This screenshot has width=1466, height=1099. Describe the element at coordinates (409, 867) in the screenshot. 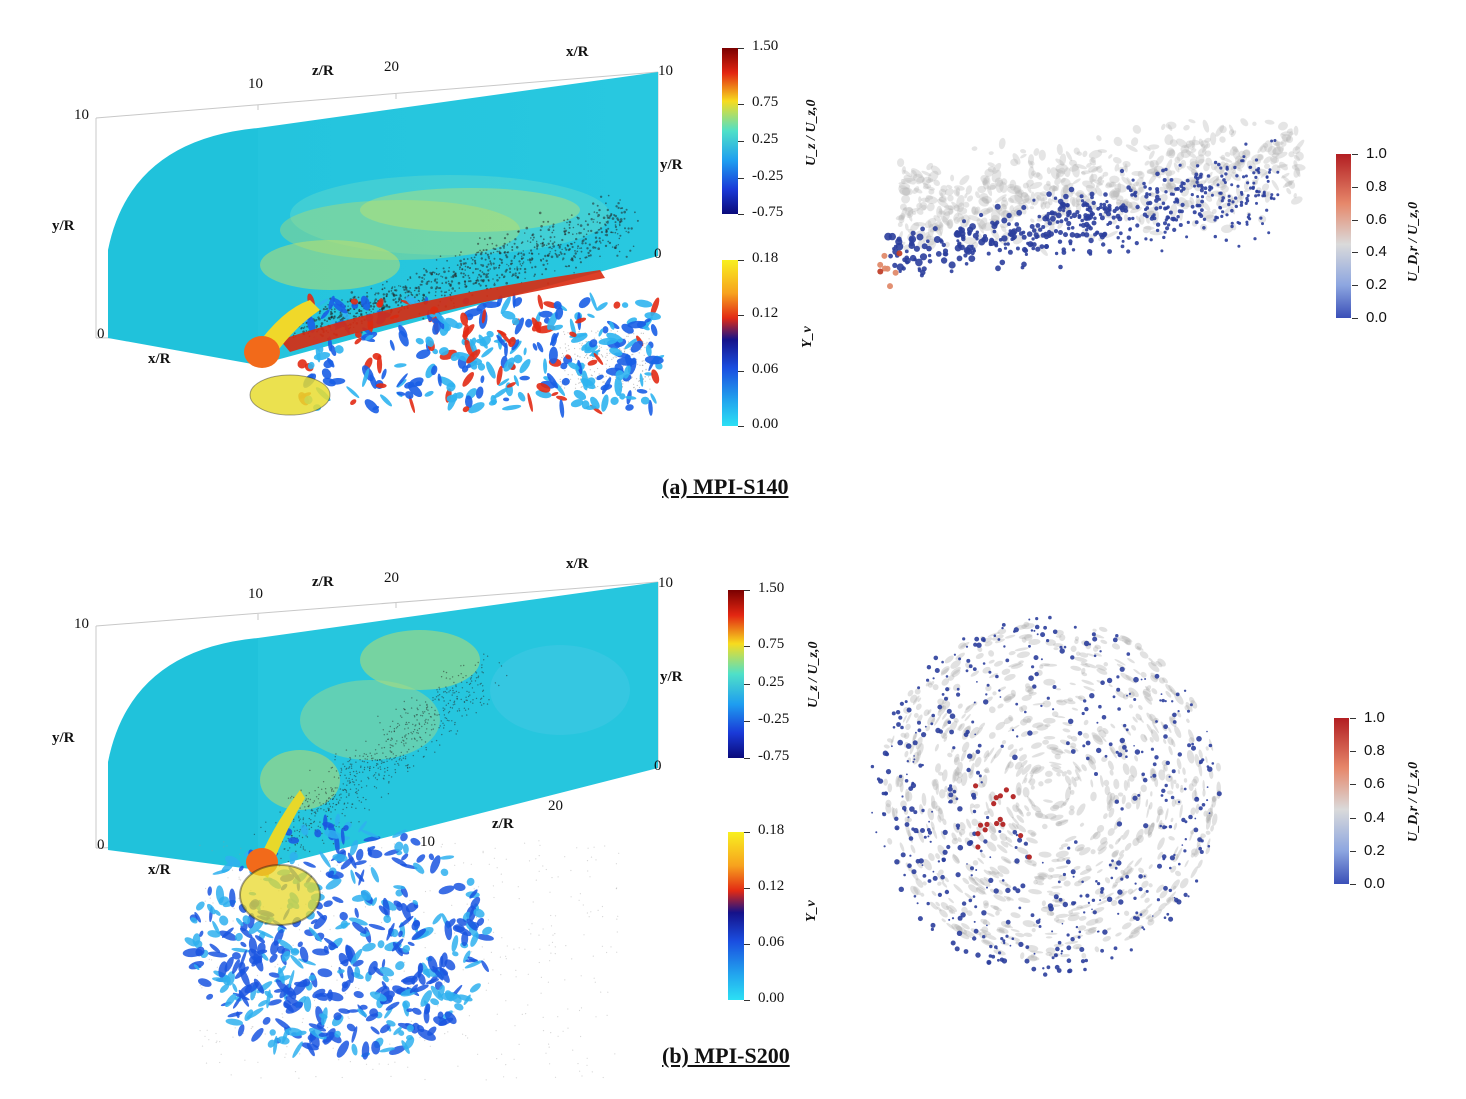

I see `spray-particles-b` at that location.